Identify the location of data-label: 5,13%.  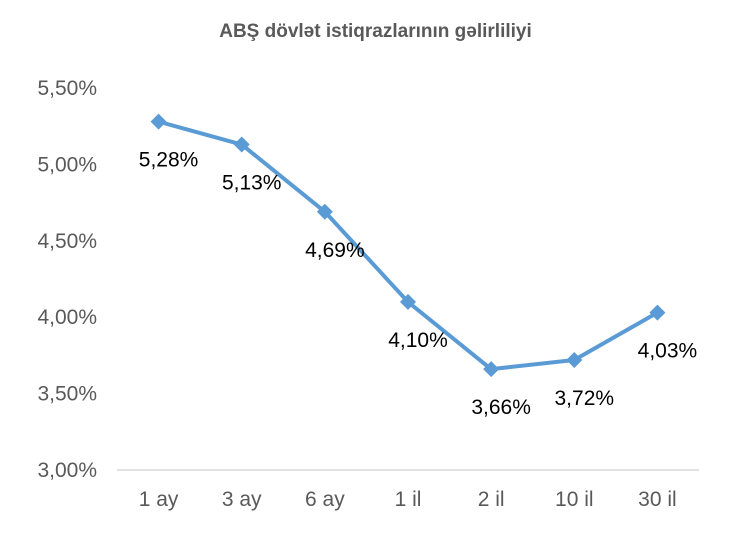
(252, 183).